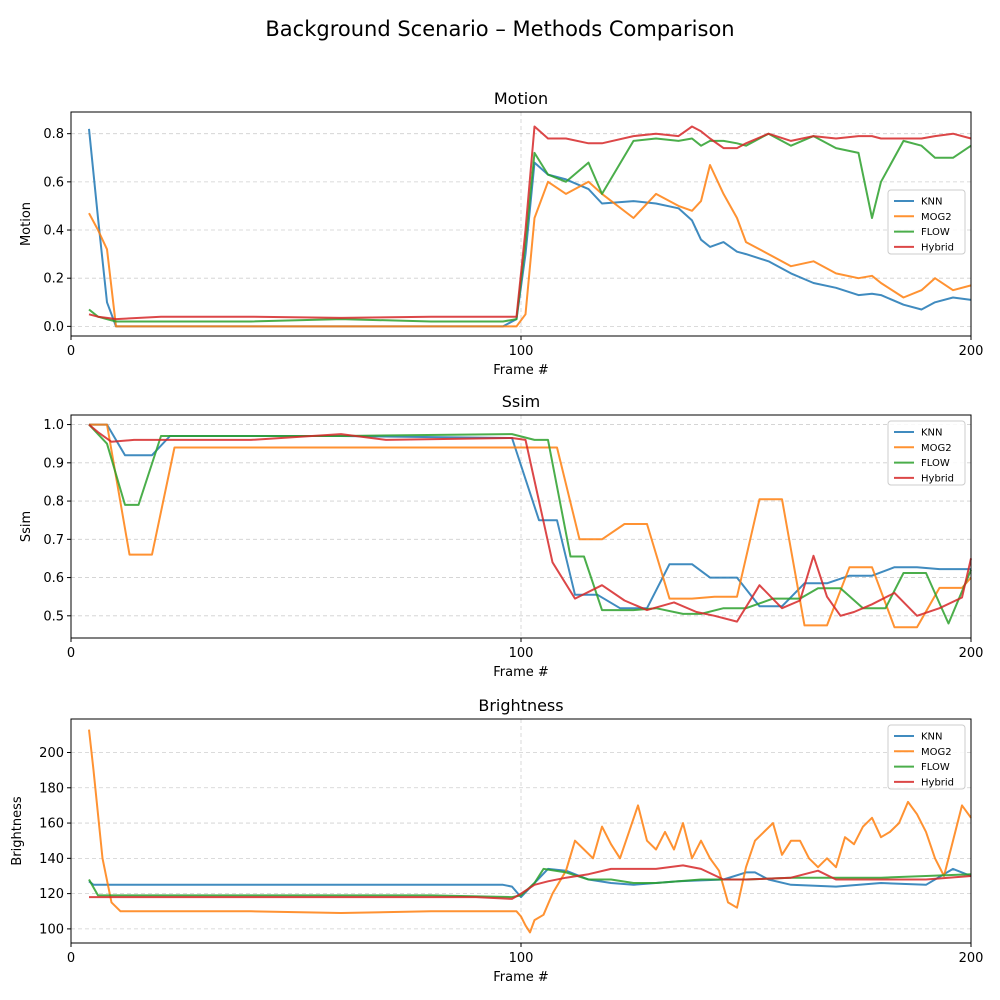 The image size is (1000, 1000). Describe the element at coordinates (51, 788) in the screenshot. I see `y-tick-label: 180` at that location.